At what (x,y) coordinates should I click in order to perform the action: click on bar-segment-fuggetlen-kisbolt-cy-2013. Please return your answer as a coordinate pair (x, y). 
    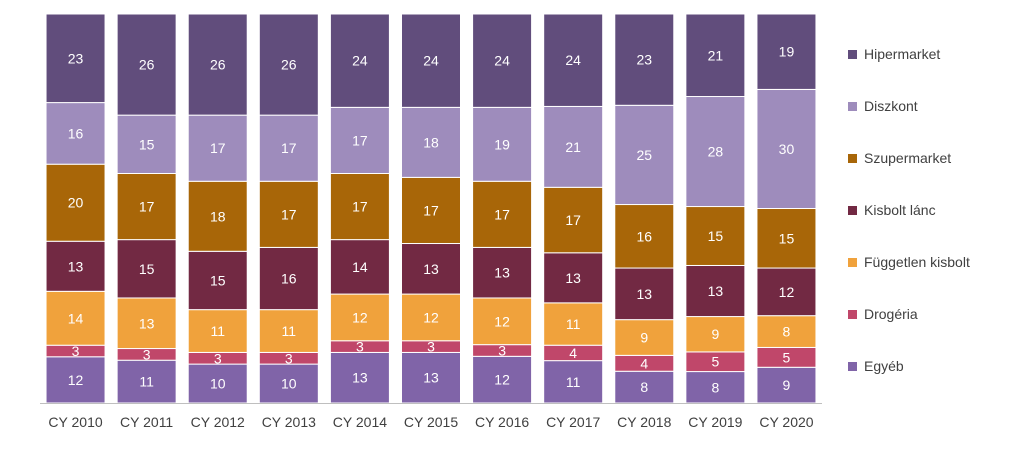
    Looking at the image, I should click on (288, 331).